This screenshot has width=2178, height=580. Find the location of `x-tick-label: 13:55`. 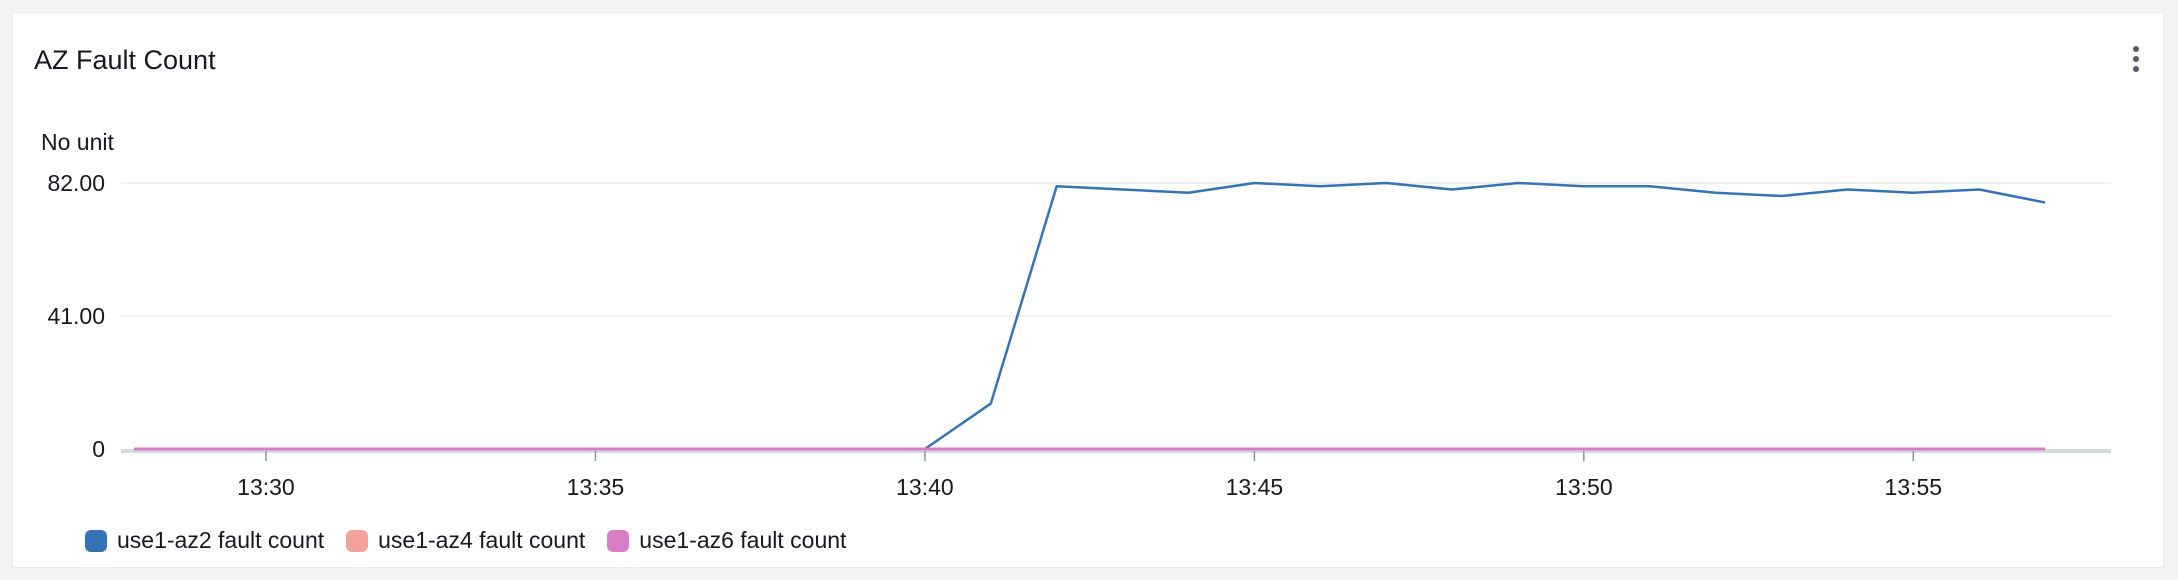

x-tick-label: 13:55 is located at coordinates (1914, 487).